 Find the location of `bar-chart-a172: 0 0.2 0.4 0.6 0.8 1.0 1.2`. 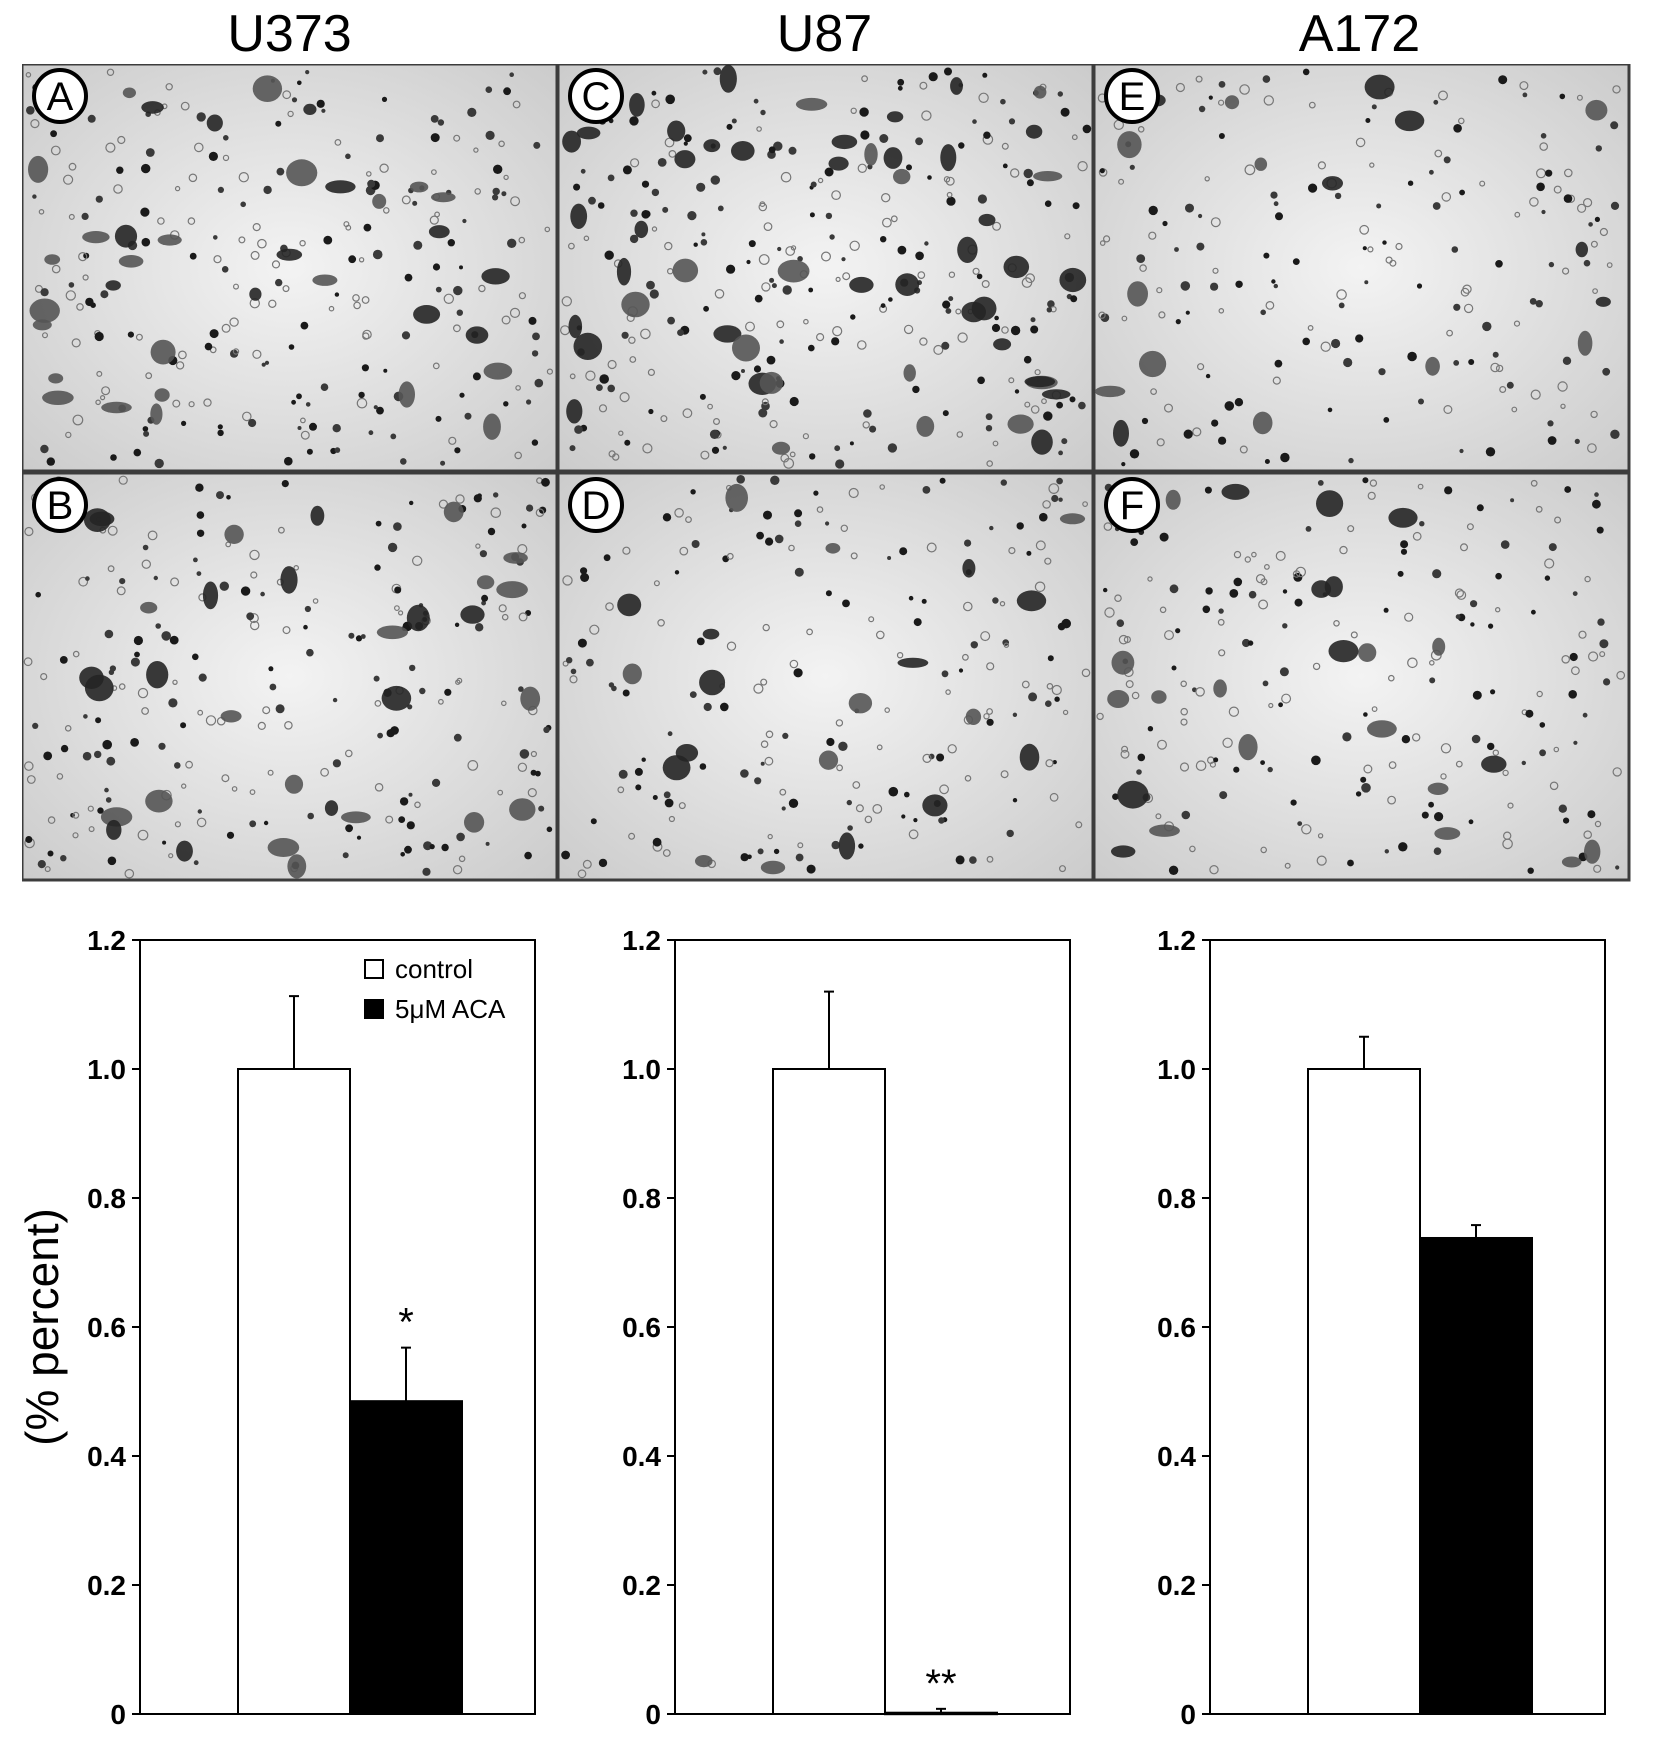

bar-chart-a172: 0 0.2 0.4 0.6 0.8 1.0 1.2 is located at coordinates (1381, 1327).